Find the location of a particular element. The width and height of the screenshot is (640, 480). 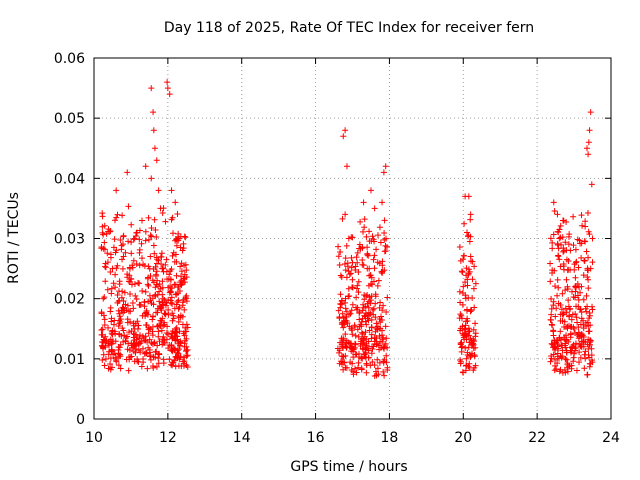

y-tick-label: 0.03 is located at coordinates (69, 240).